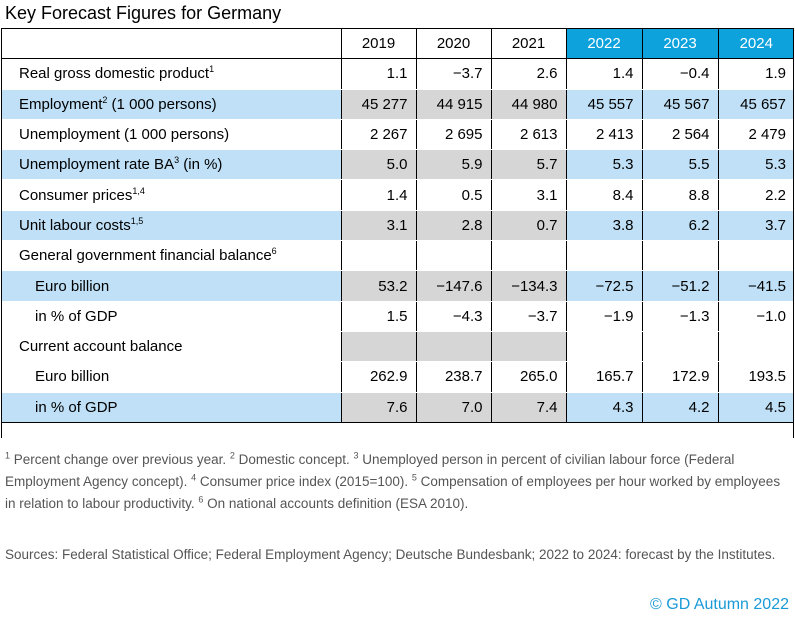 The image size is (795, 625). I want to click on table-cell: 265.0, so click(528, 377).